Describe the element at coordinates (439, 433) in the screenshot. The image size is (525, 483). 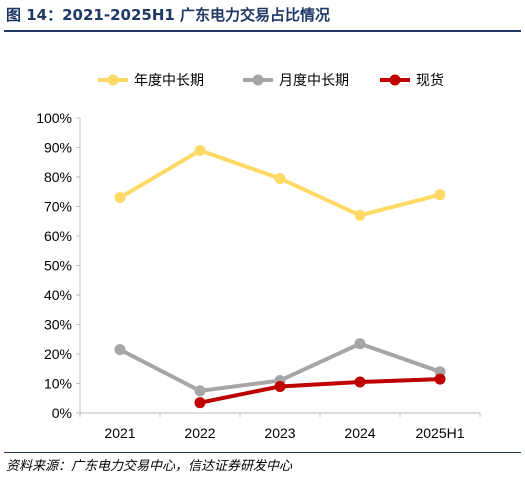
I see `x-tick-label: 2025H1` at that location.